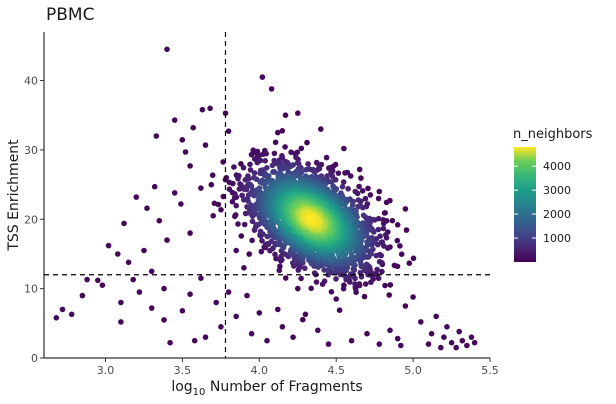 This screenshot has height=404, width=616. I want to click on chart-title: PBMC, so click(70, 15).